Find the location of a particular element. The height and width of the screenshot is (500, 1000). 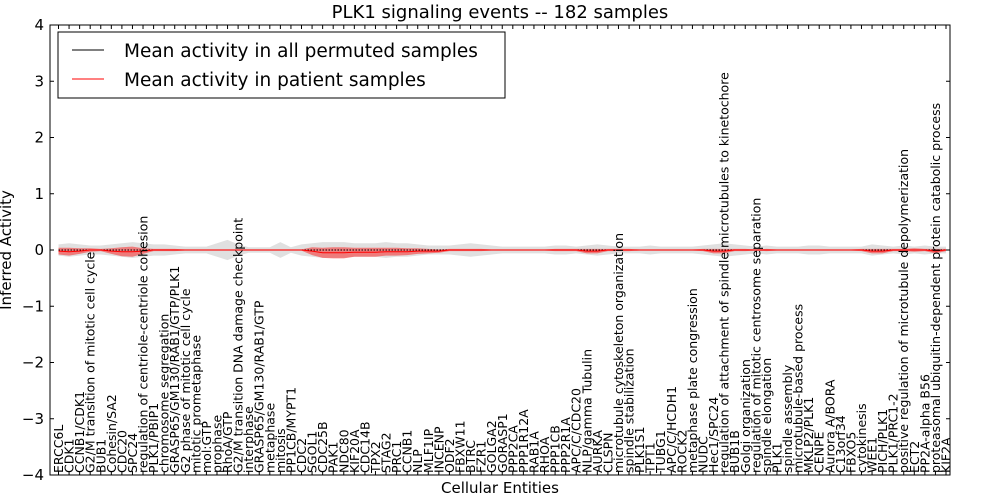

y-tick-label: 0 is located at coordinates (39, 250).